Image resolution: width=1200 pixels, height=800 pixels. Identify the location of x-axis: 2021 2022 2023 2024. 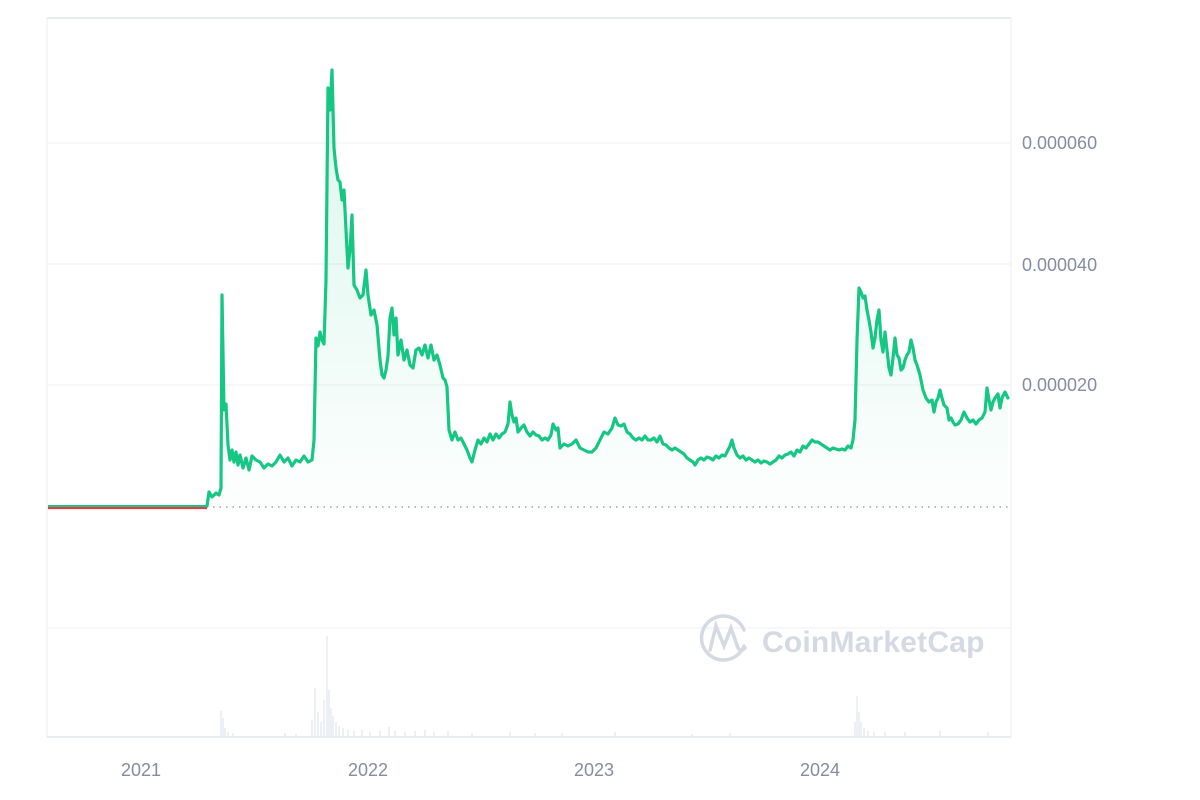
(480, 770).